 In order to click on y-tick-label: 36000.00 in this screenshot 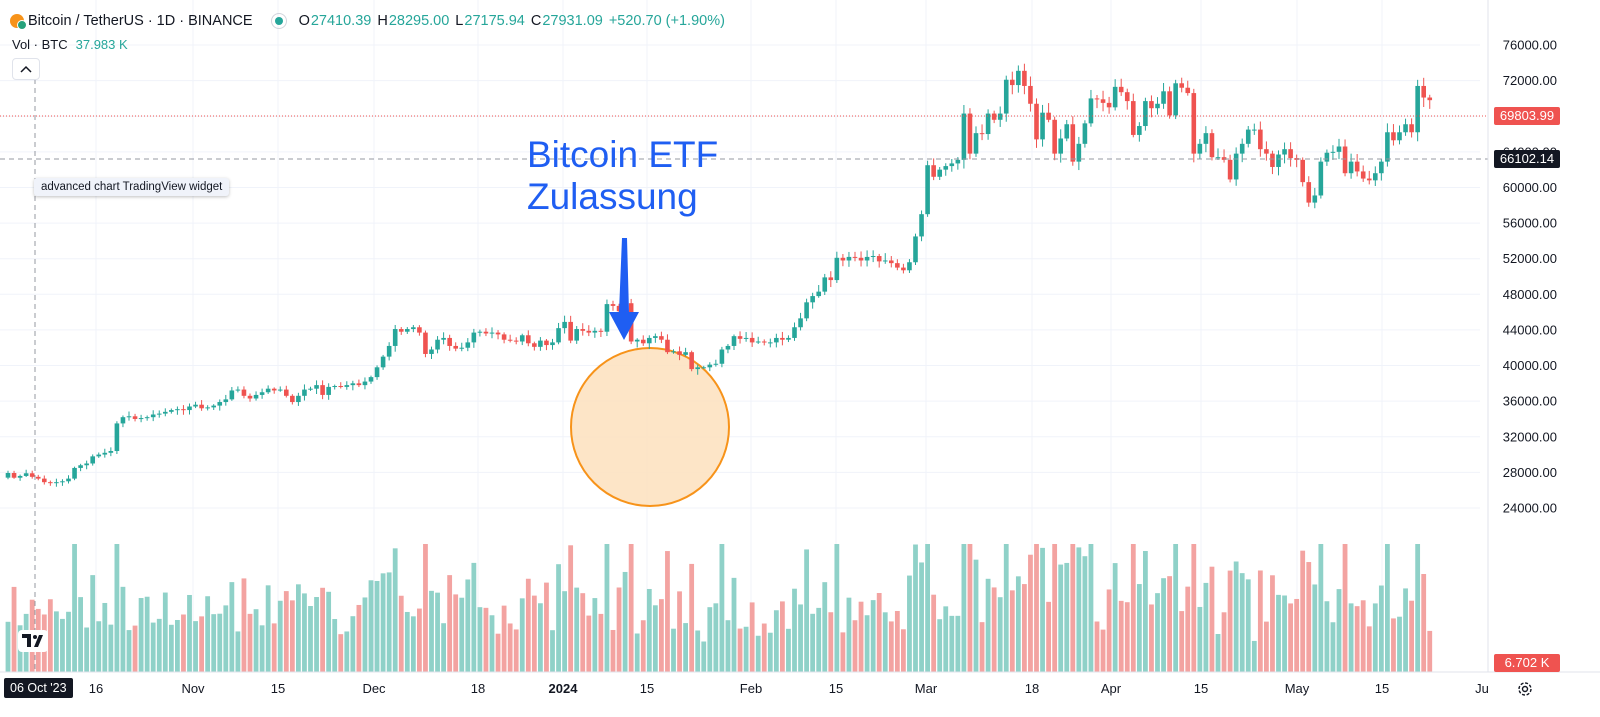, I will do `click(1530, 401)`.